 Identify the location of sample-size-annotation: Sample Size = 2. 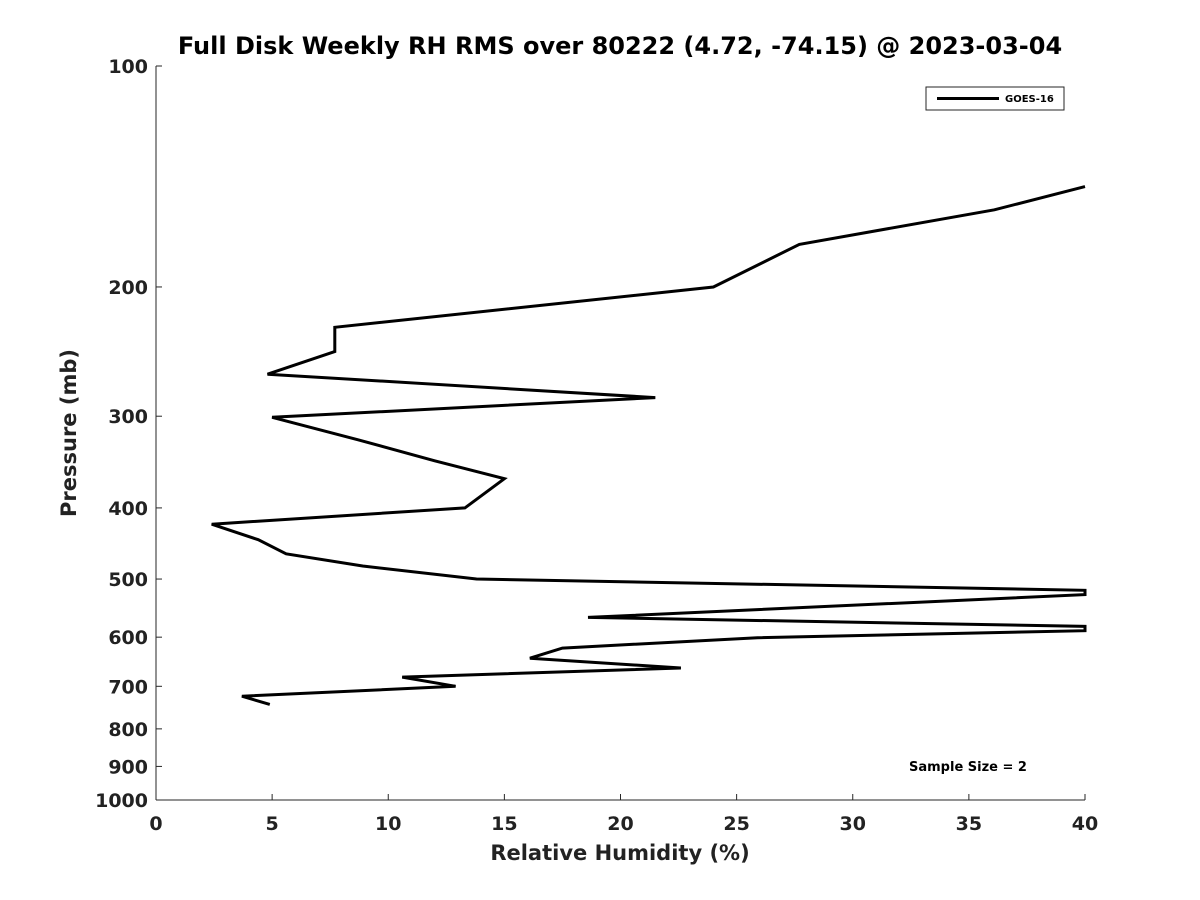
(968, 767).